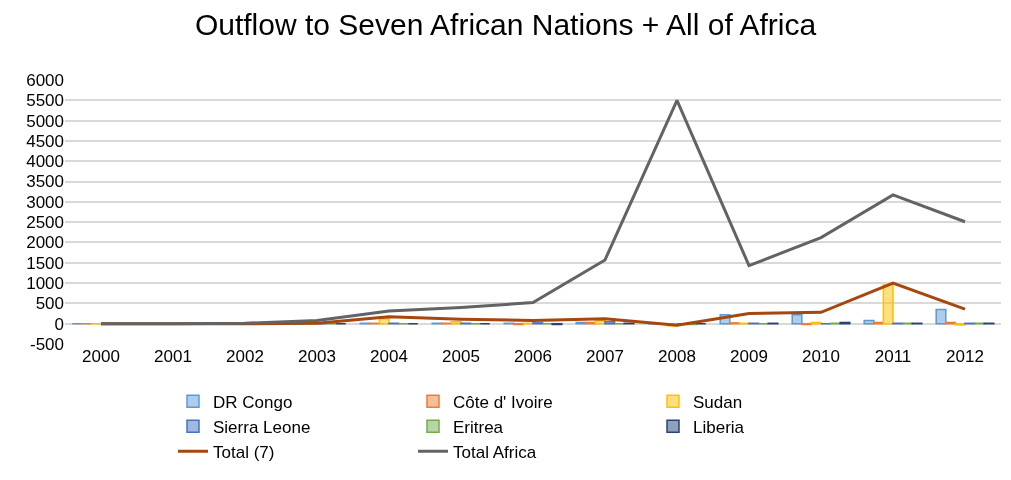 The height and width of the screenshot is (480, 1011). What do you see at coordinates (244, 452) in the screenshot?
I see `legend-label: Total (7)` at bounding box center [244, 452].